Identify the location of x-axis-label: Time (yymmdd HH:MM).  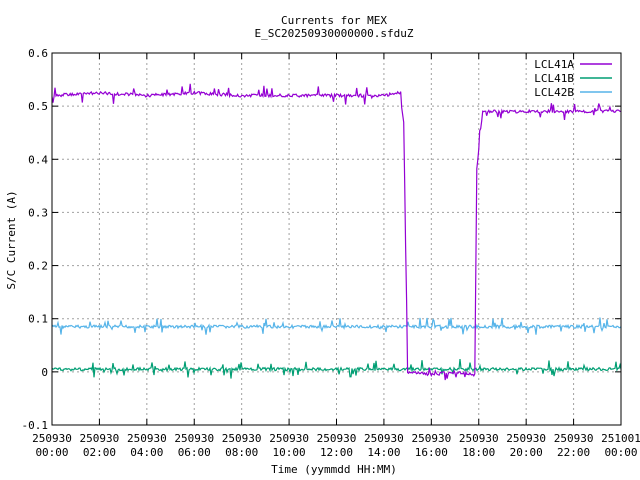
(334, 469).